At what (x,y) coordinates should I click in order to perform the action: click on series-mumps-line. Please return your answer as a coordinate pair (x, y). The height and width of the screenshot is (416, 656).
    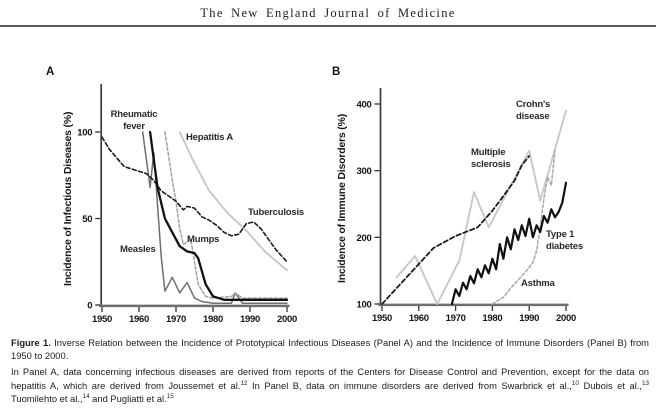
    Looking at the image, I should click on (226, 215).